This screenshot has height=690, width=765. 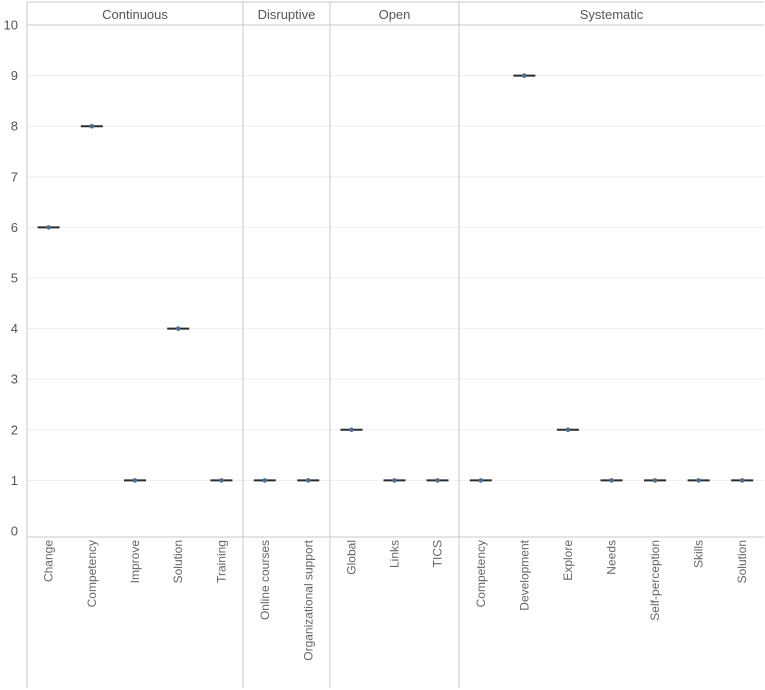 What do you see at coordinates (395, 14) in the screenshot?
I see `group-header-label: Open` at bounding box center [395, 14].